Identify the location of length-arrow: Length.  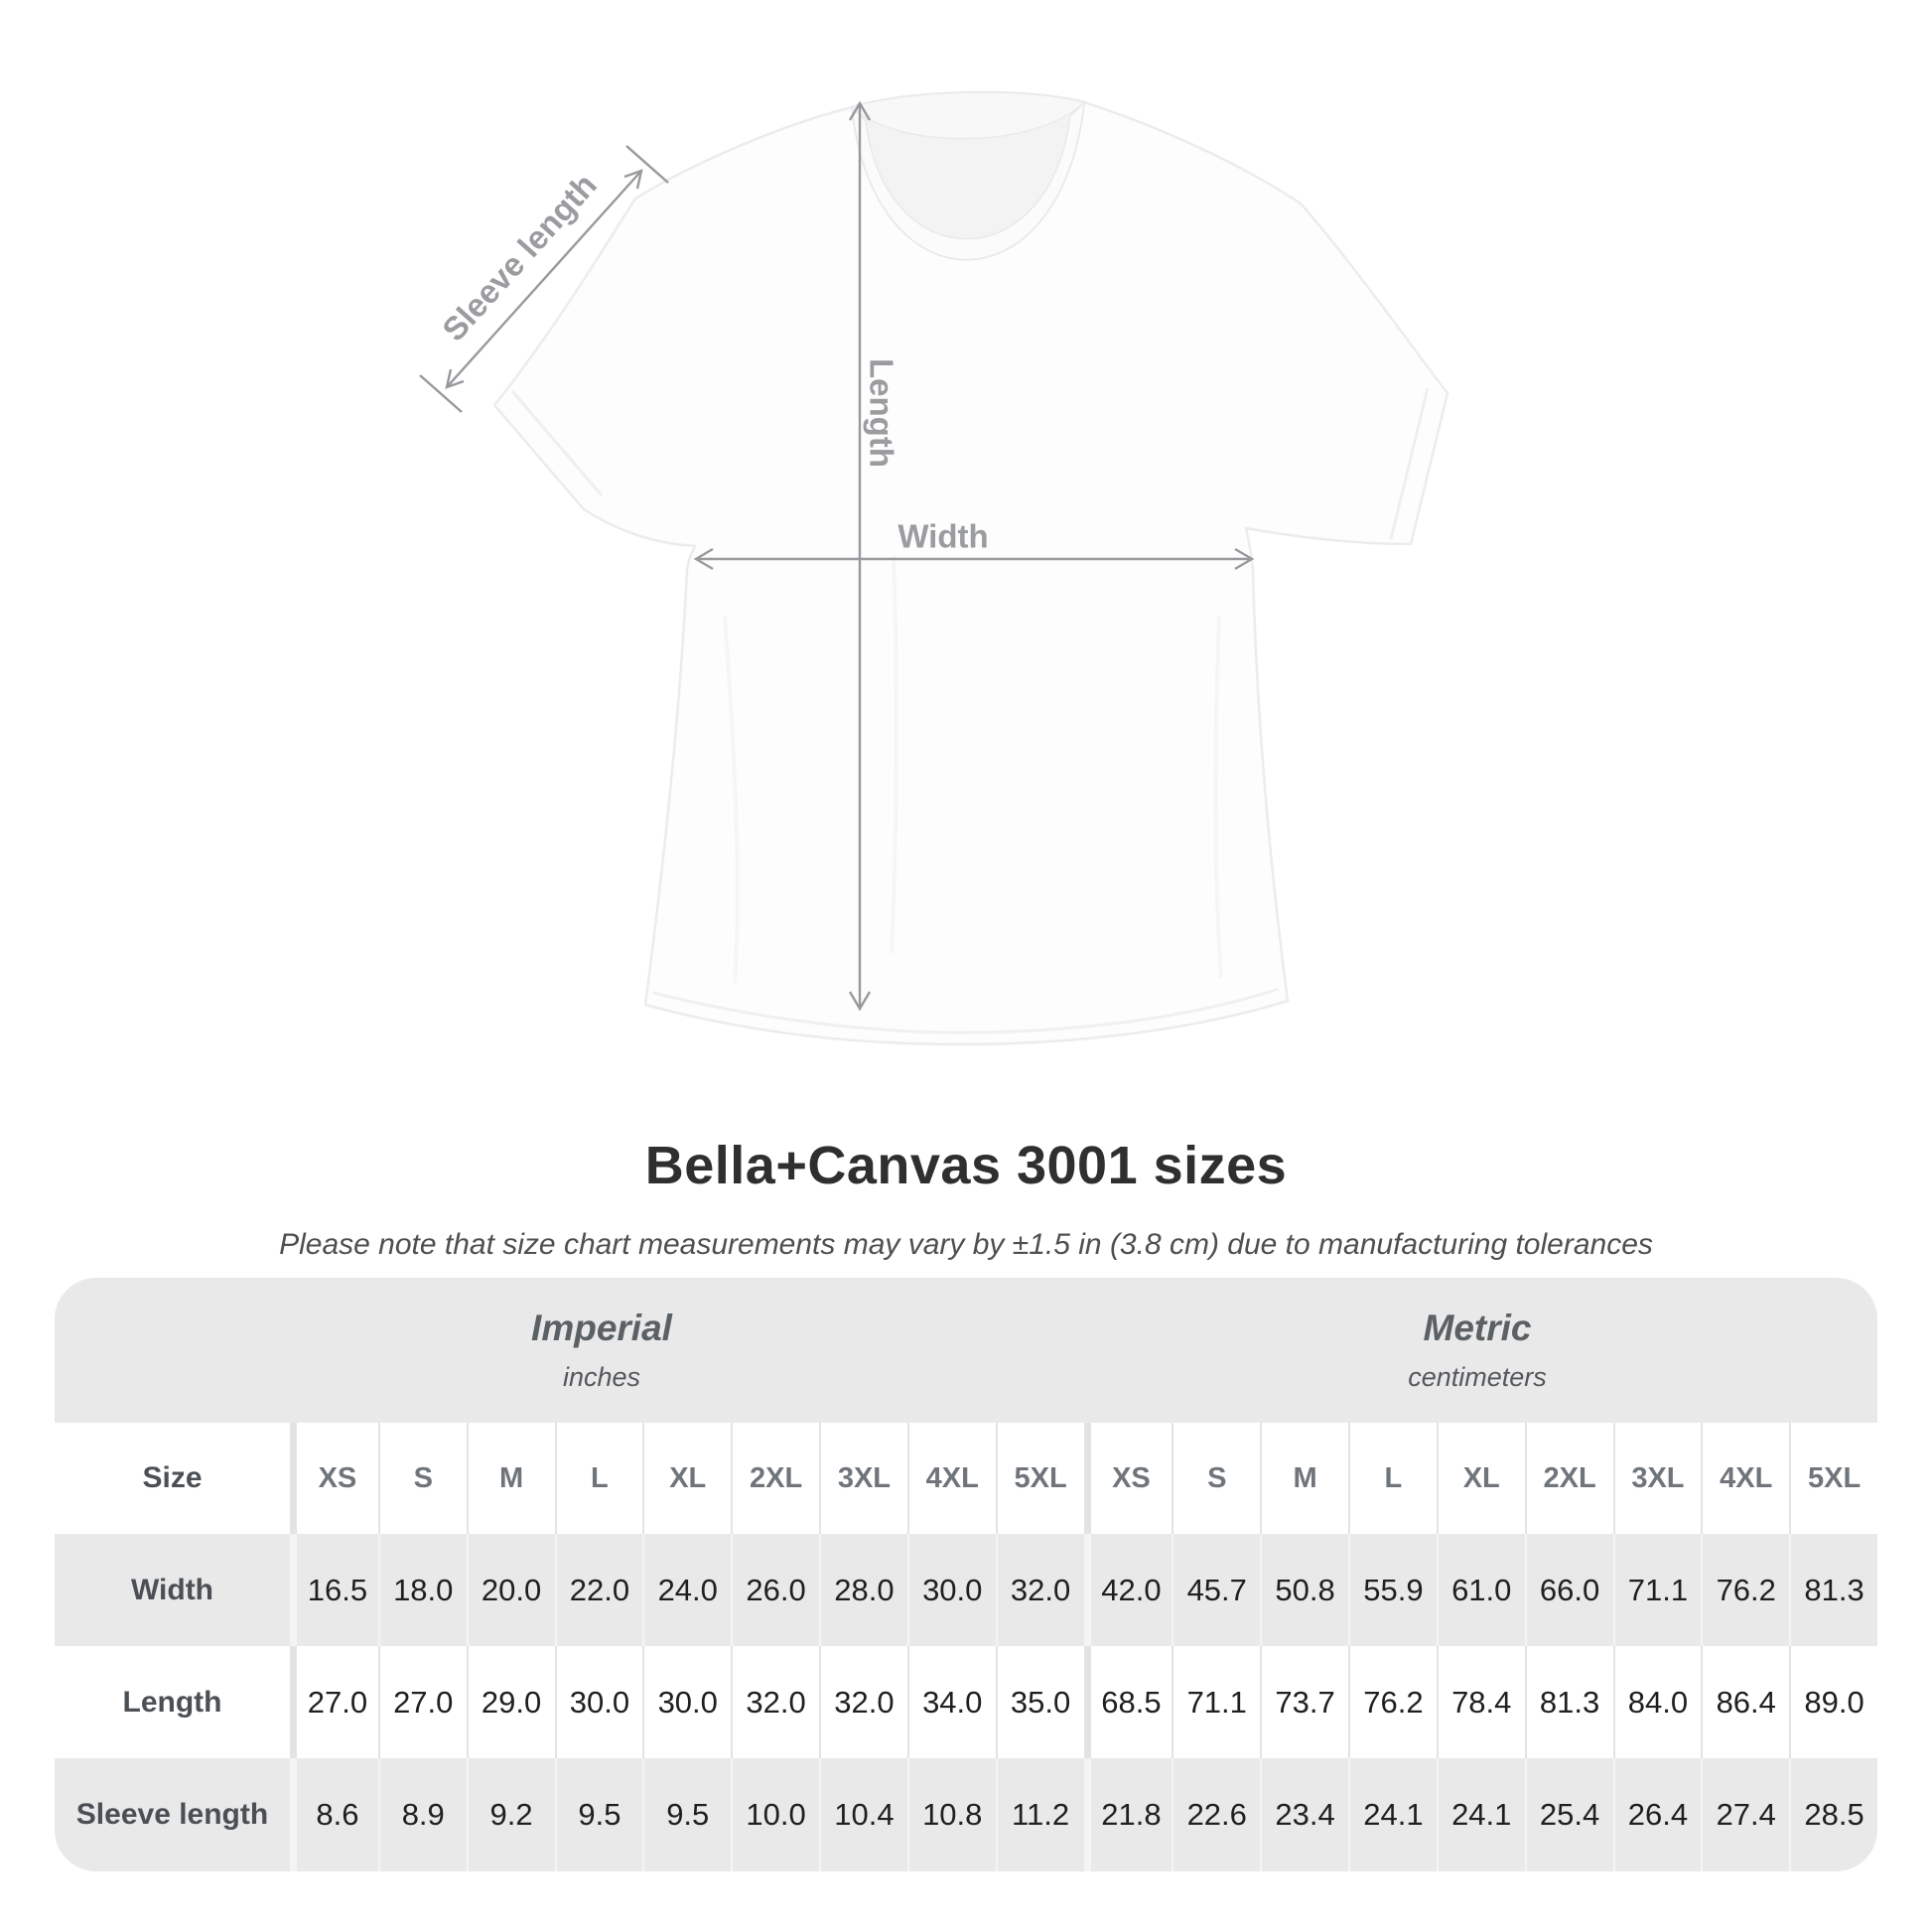
(874, 556).